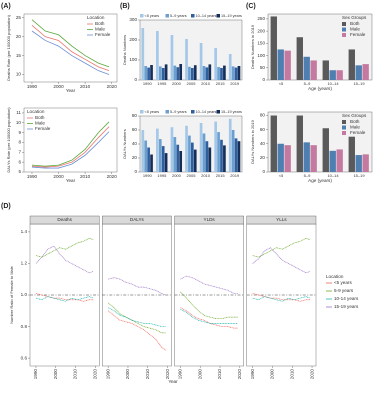 This screenshot has width=375, height=400. Describe the element at coordinates (344, 290) in the screenshot. I see `legend-label: 5-9 years` at that location.